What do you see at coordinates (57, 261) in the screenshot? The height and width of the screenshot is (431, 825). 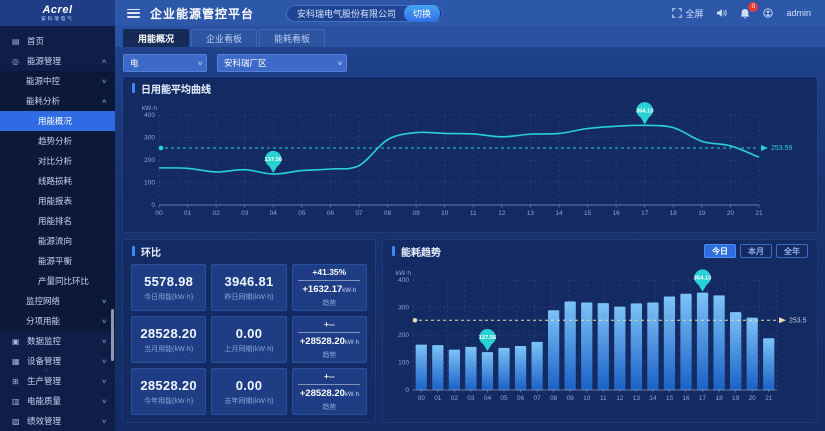 I see `sidebar-item-能源平衡: 能源平衡` at bounding box center [57, 261].